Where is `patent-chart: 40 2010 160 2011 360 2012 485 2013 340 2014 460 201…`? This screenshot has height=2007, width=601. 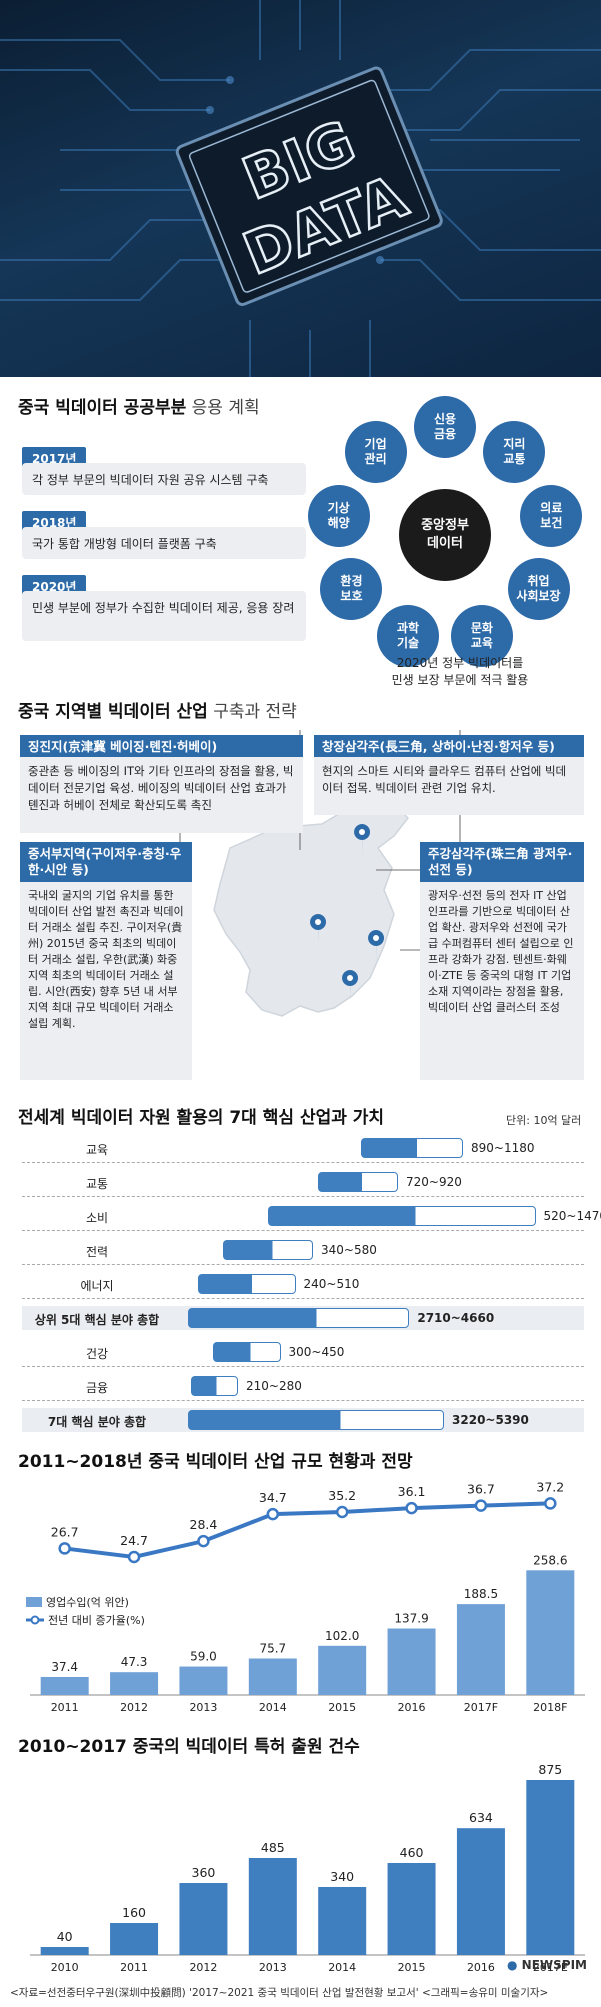 patent-chart: 40 2010 160 2011 360 2012 485 2013 340 2014 460 201… is located at coordinates (307, 1868).